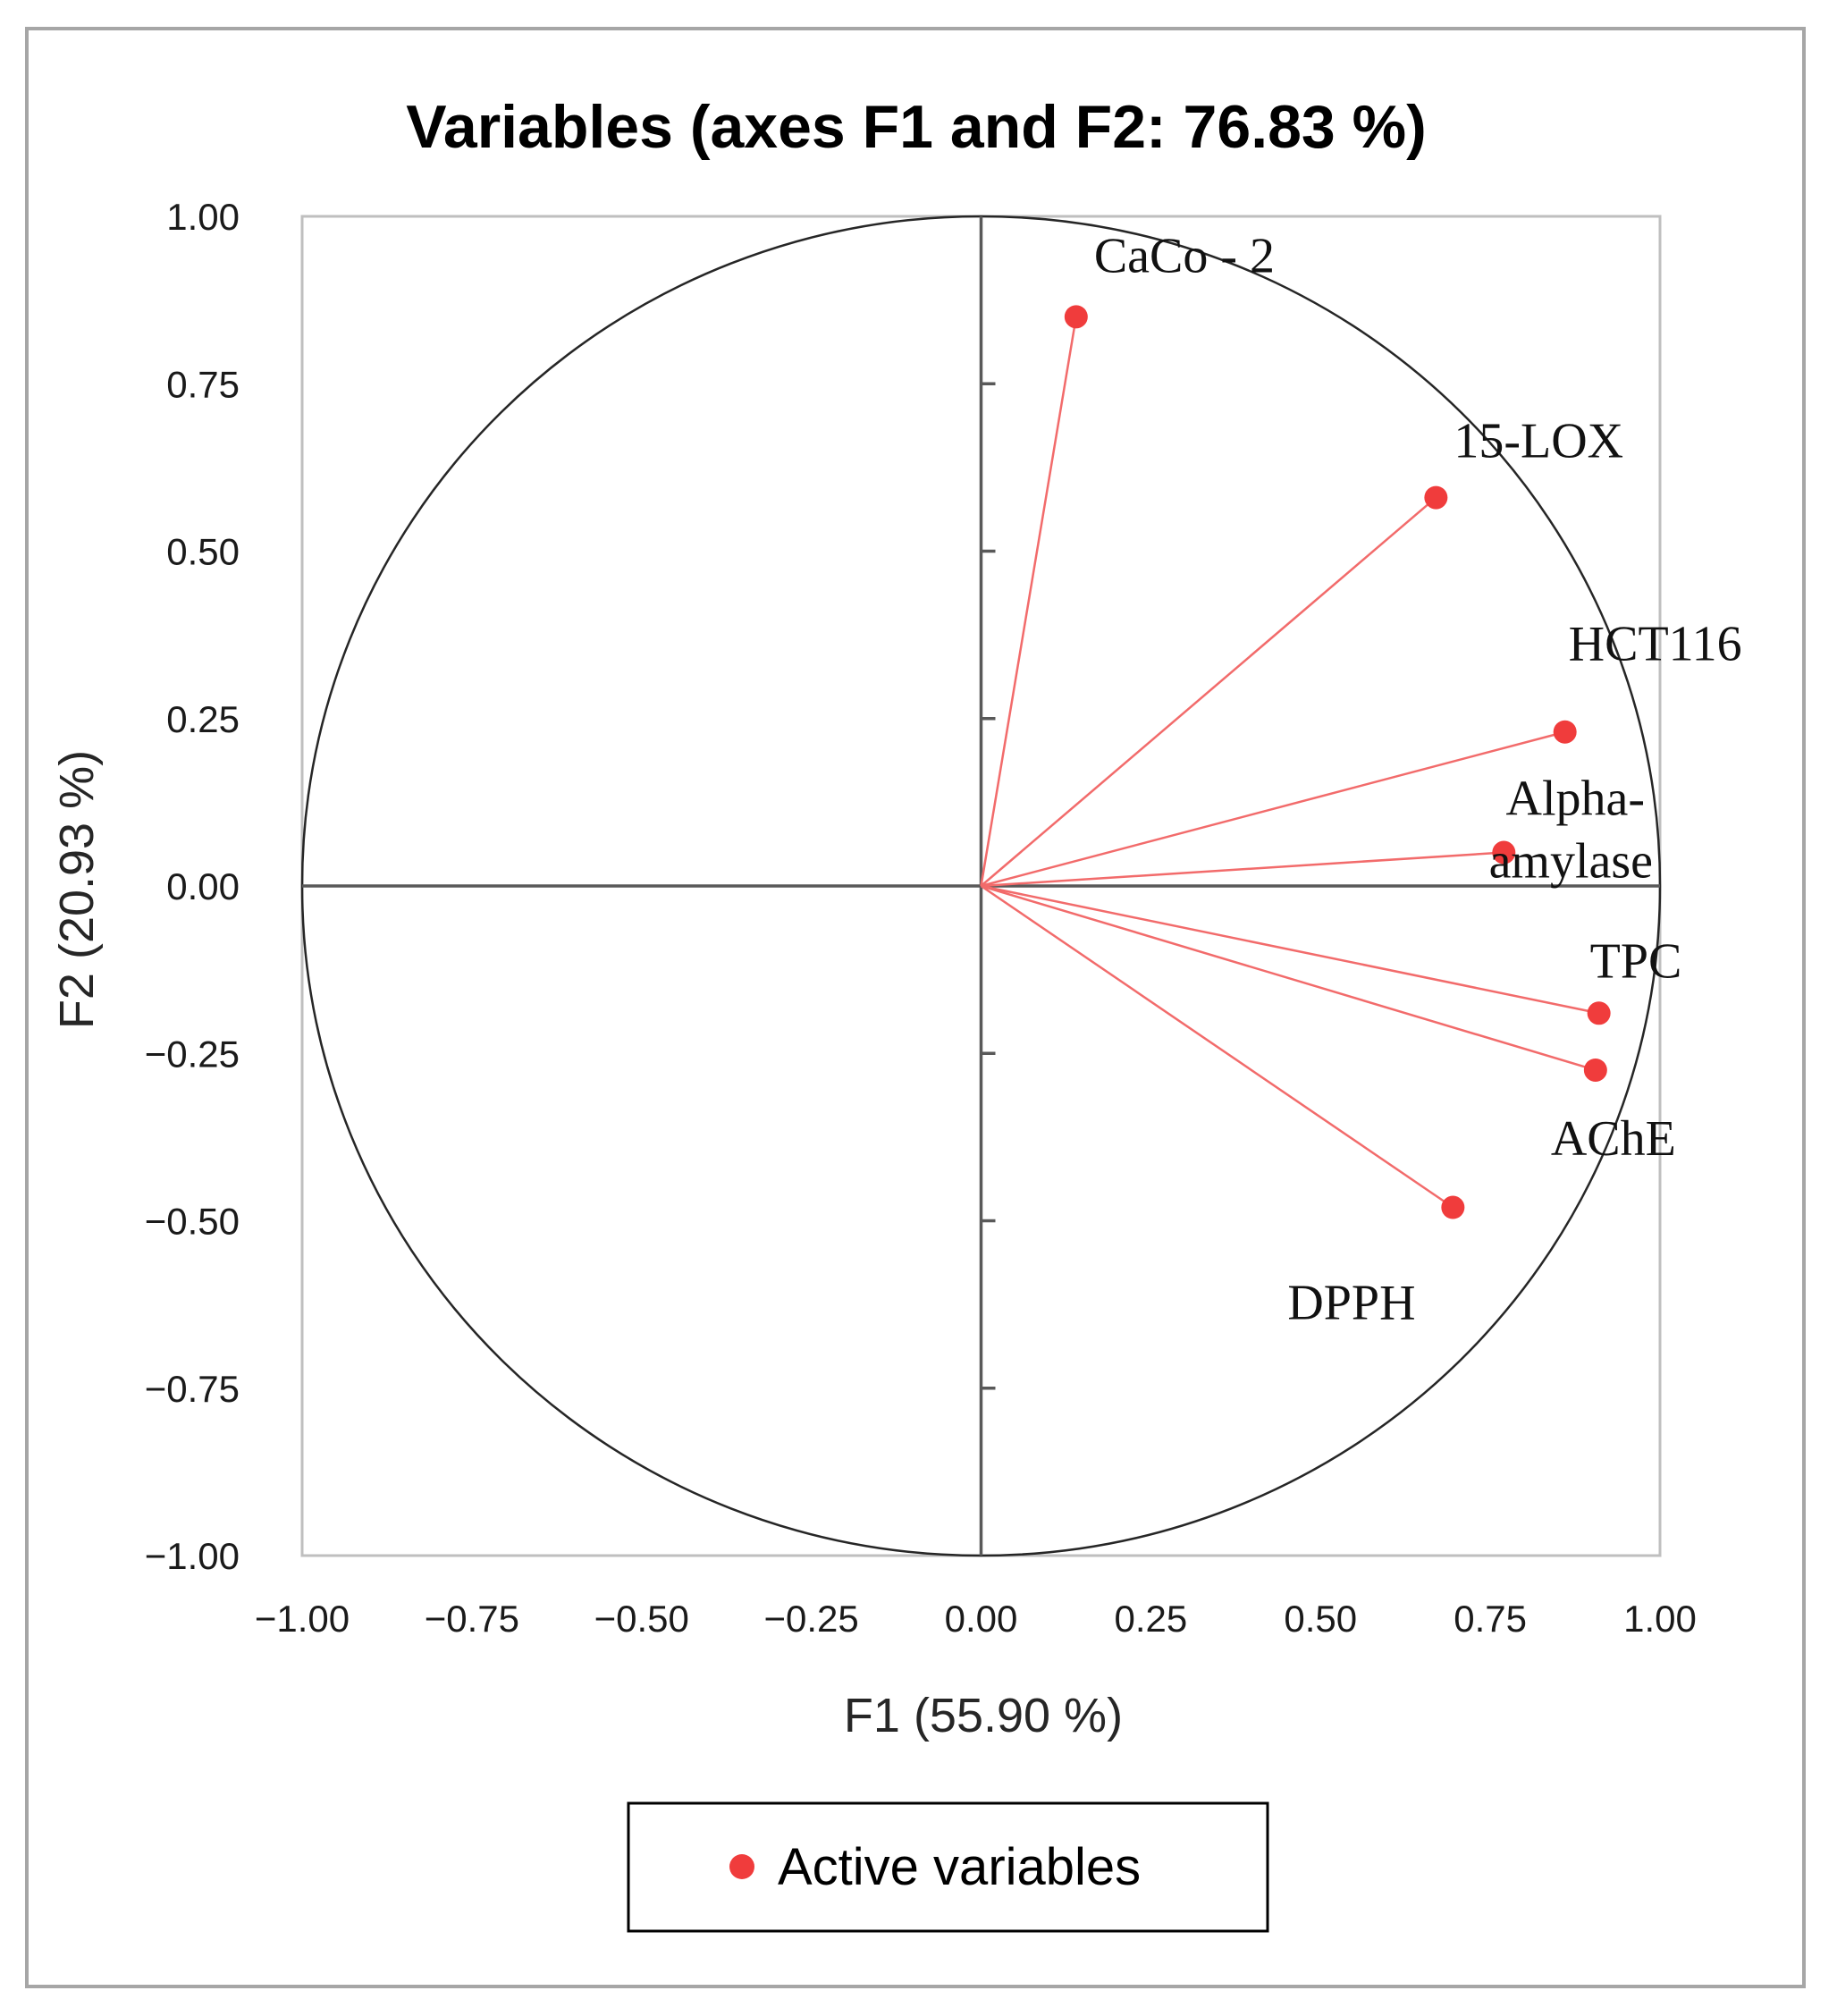  Describe the element at coordinates (982, 1619) in the screenshot. I see `x-tick-label: 0.00` at that location.